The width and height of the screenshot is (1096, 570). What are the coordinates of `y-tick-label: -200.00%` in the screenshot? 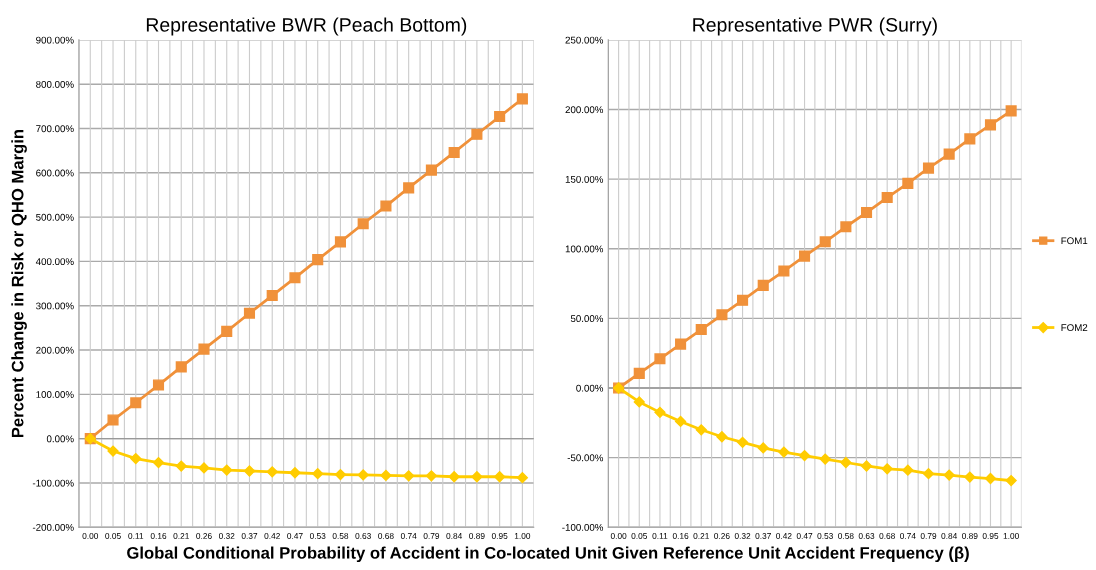 It's located at (53, 527).